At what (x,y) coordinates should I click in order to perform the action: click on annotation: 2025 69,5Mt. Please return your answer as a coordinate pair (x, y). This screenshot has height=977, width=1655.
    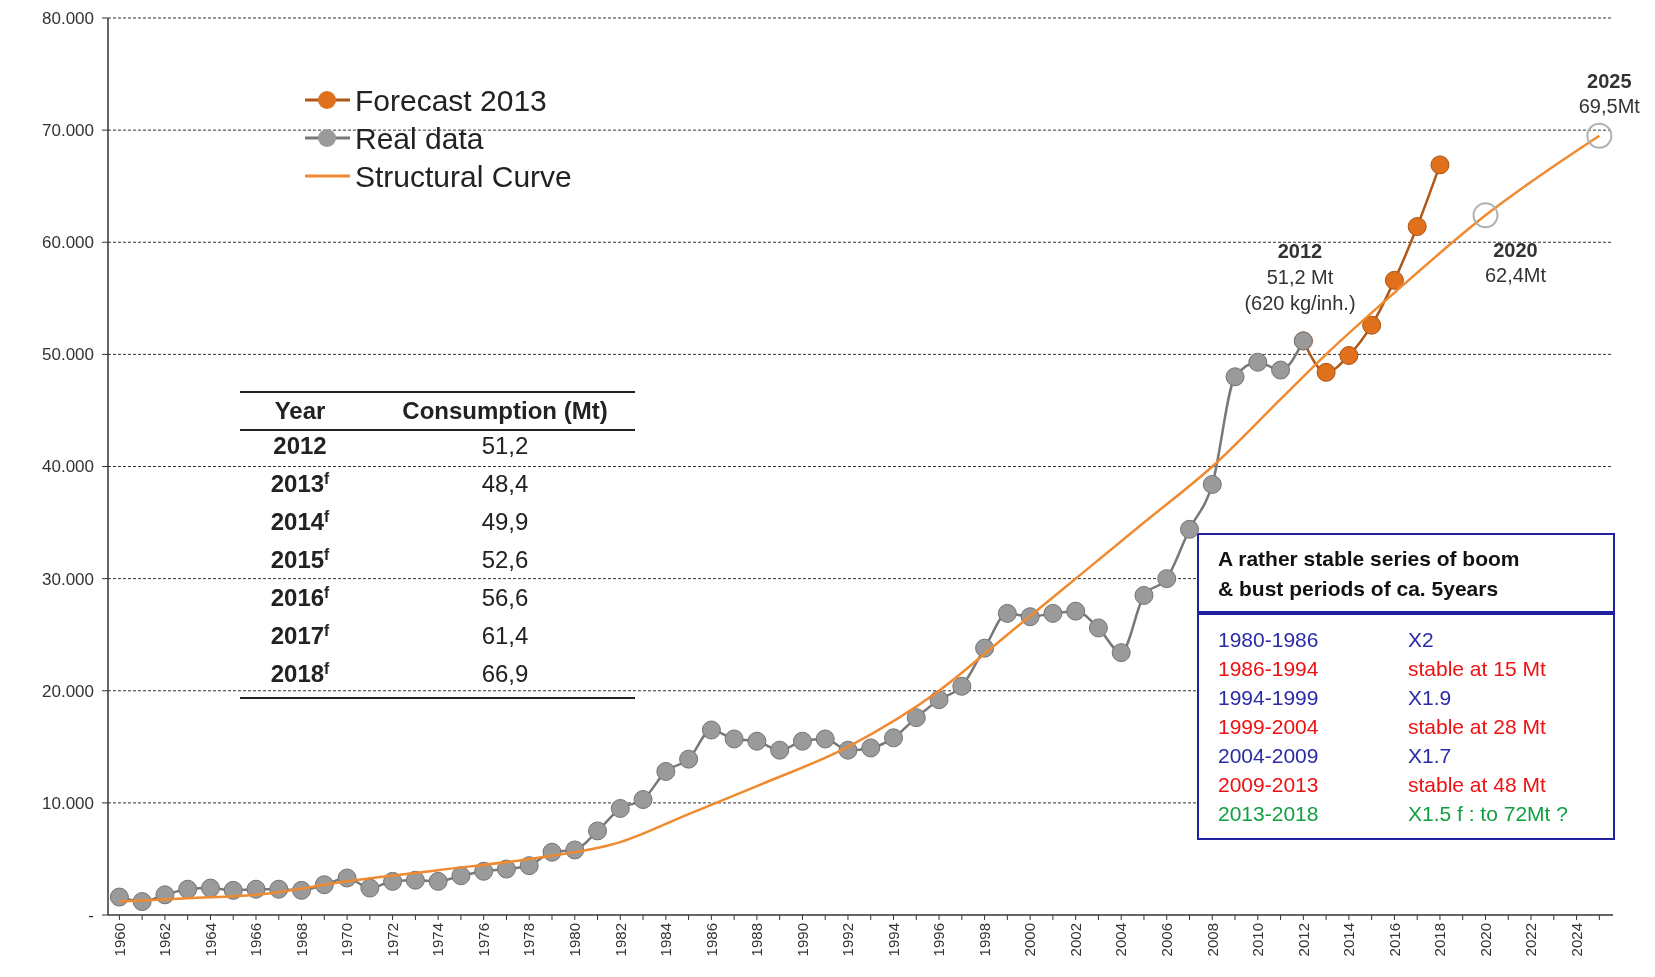
    Looking at the image, I should click on (1609, 93).